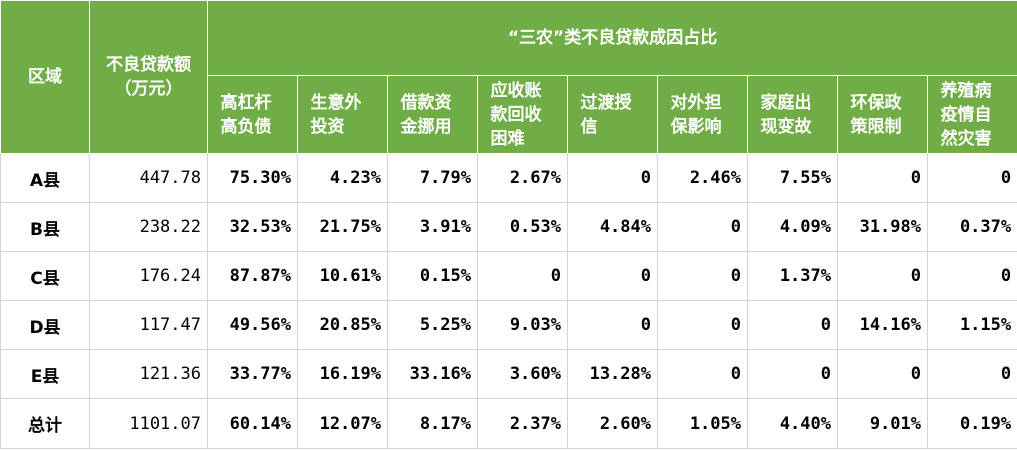  I want to click on cause-header: 家庭出现变故, so click(792, 114).